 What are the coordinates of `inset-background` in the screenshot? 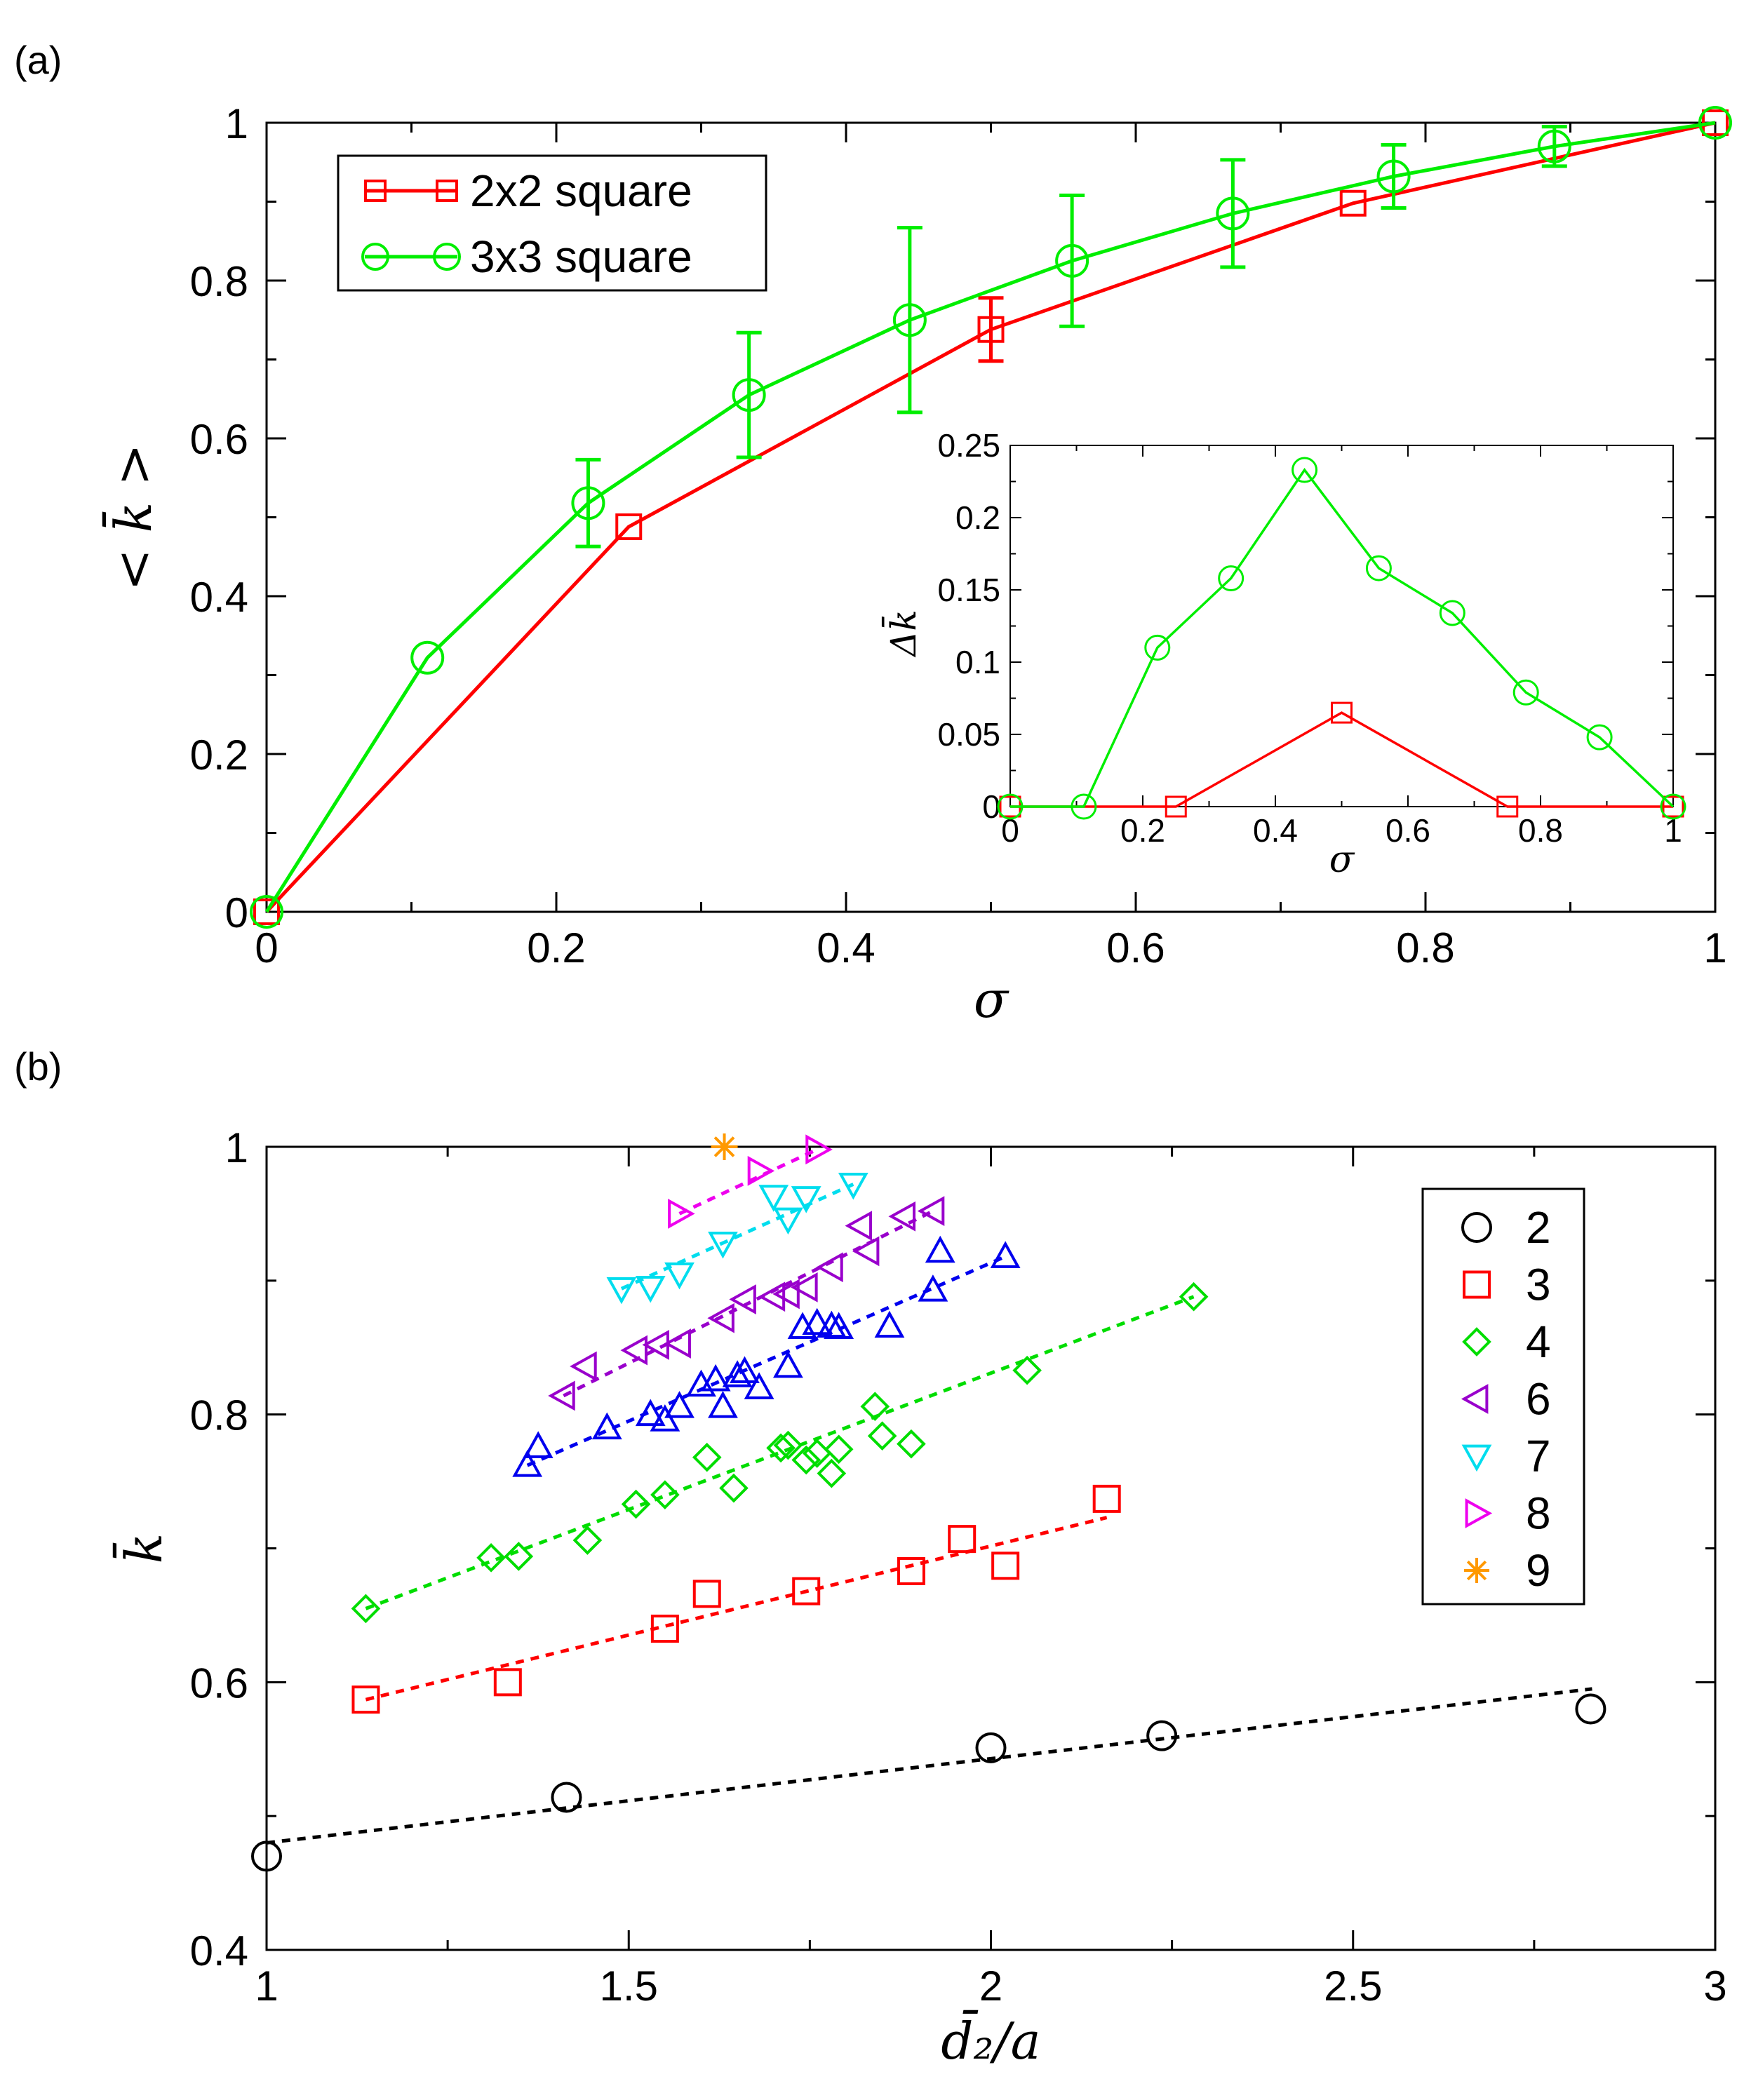 It's located at (1341, 626).